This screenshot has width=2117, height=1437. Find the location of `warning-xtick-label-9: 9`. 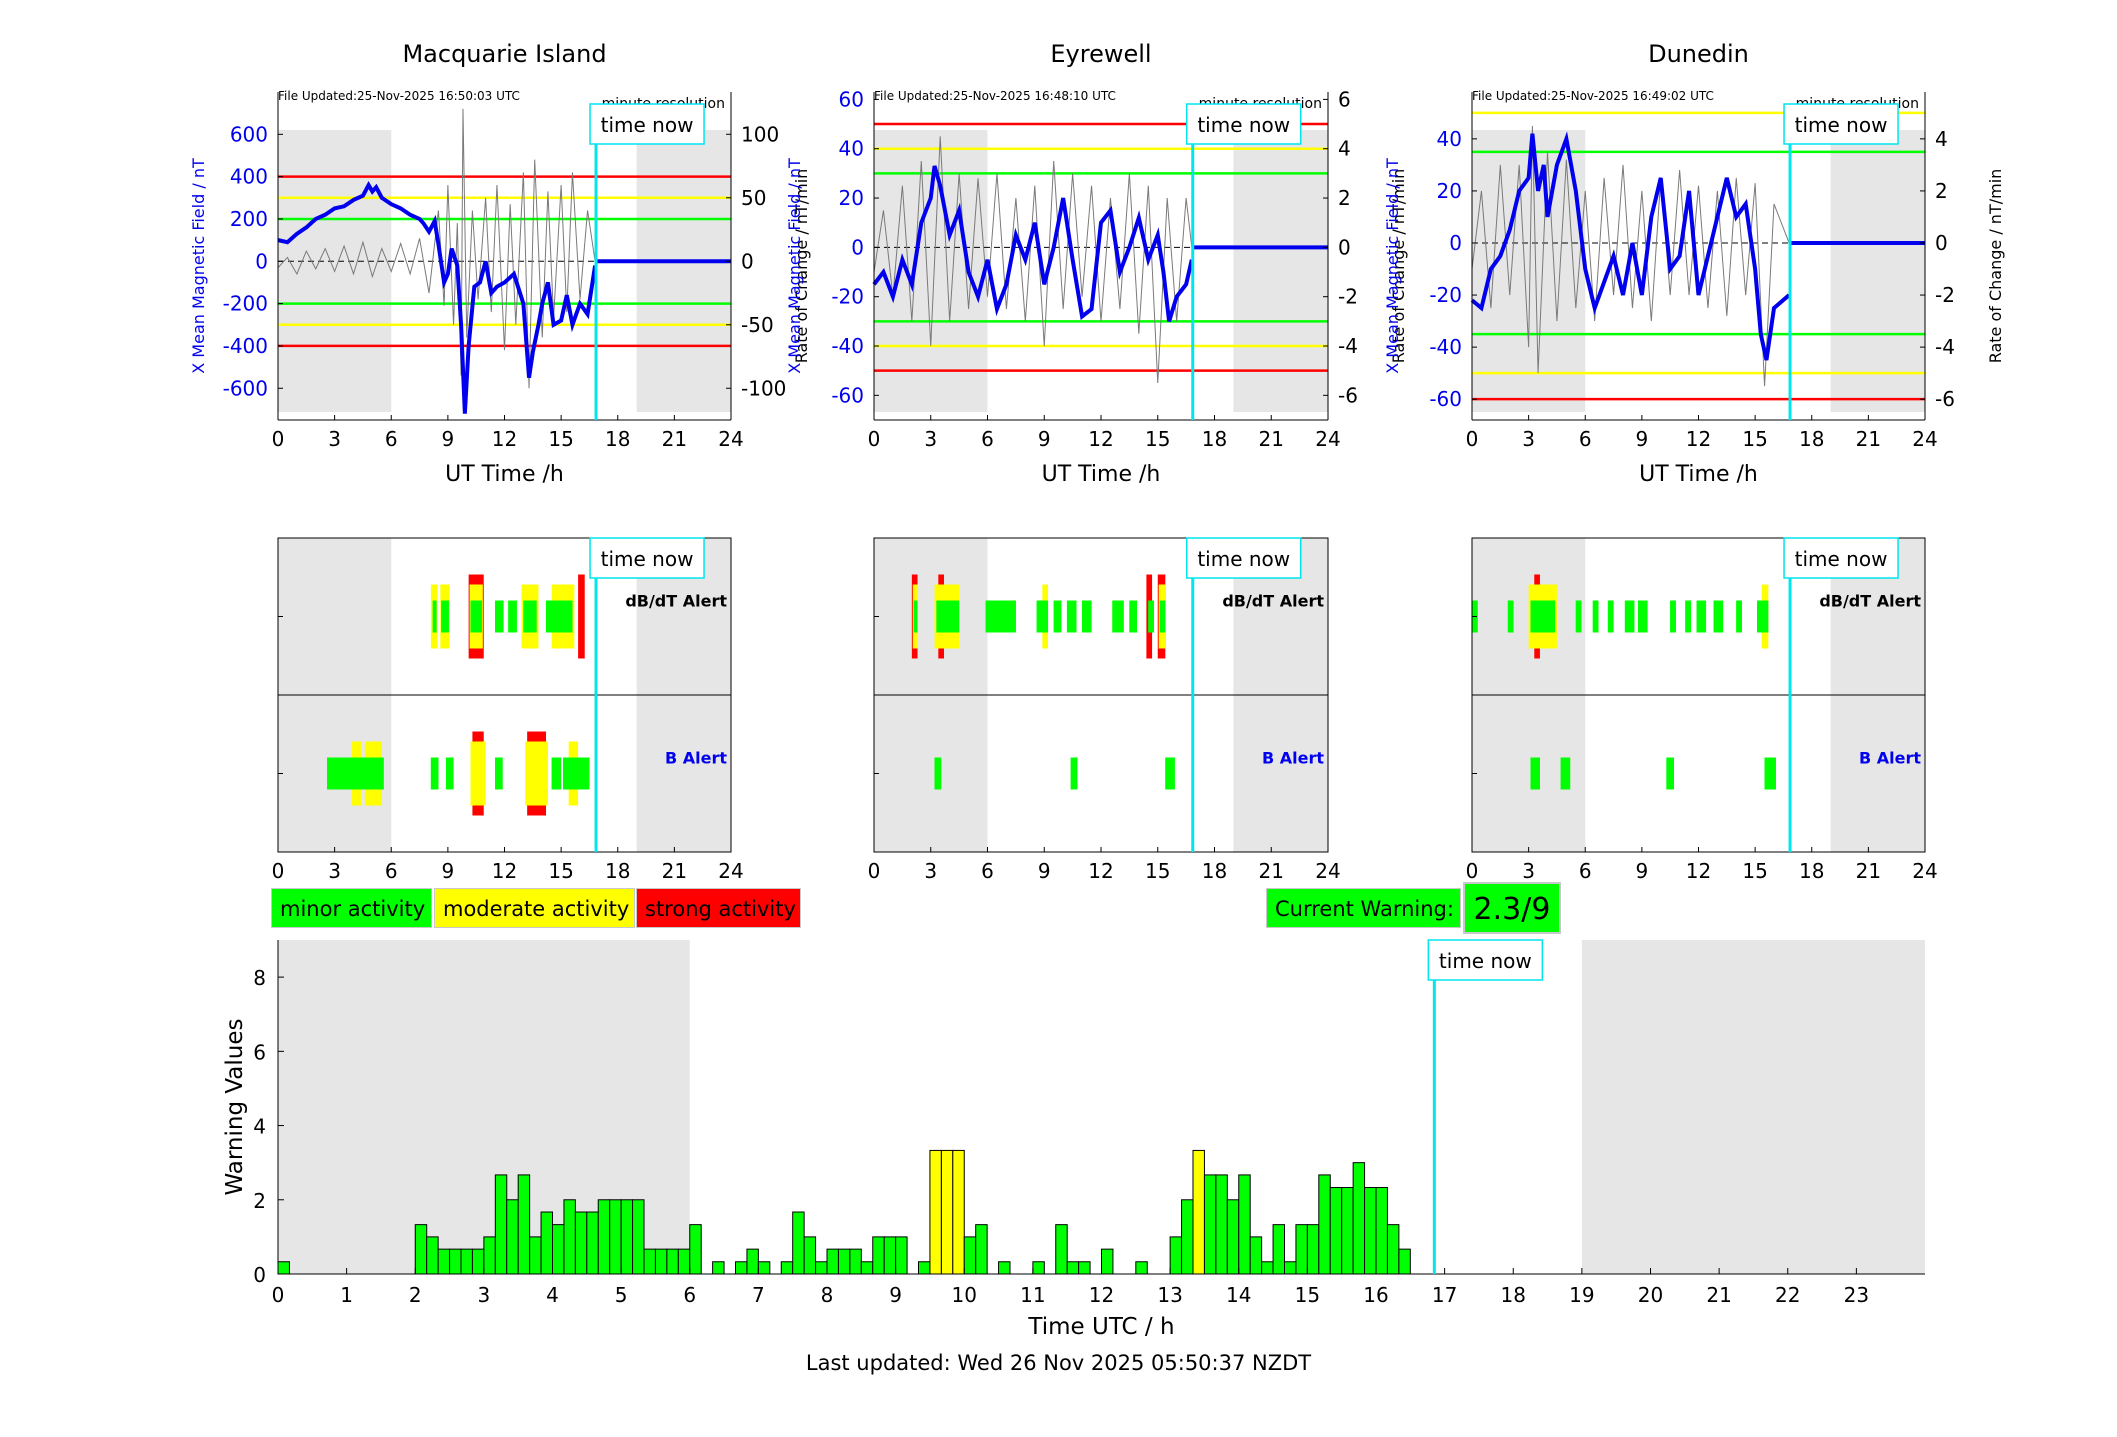

warning-xtick-label-9: 9 is located at coordinates (895, 1295).